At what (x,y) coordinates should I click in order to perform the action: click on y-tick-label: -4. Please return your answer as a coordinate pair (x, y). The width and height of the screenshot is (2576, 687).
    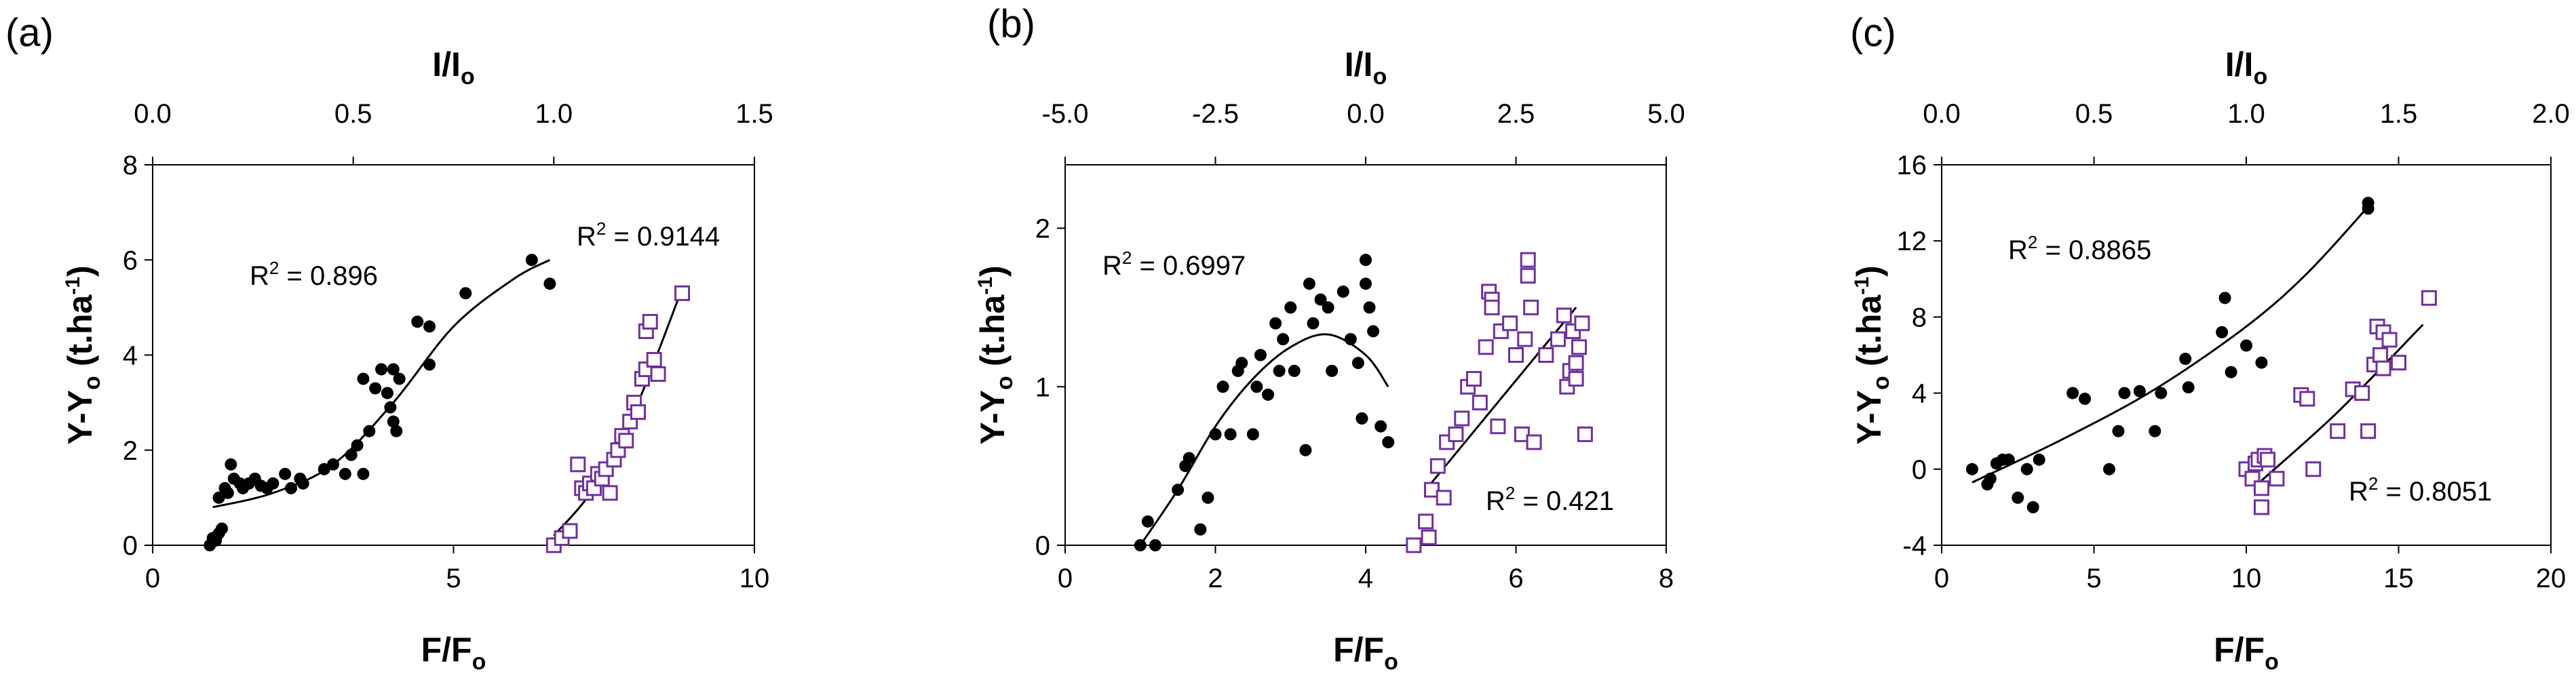
    Looking at the image, I should click on (1914, 546).